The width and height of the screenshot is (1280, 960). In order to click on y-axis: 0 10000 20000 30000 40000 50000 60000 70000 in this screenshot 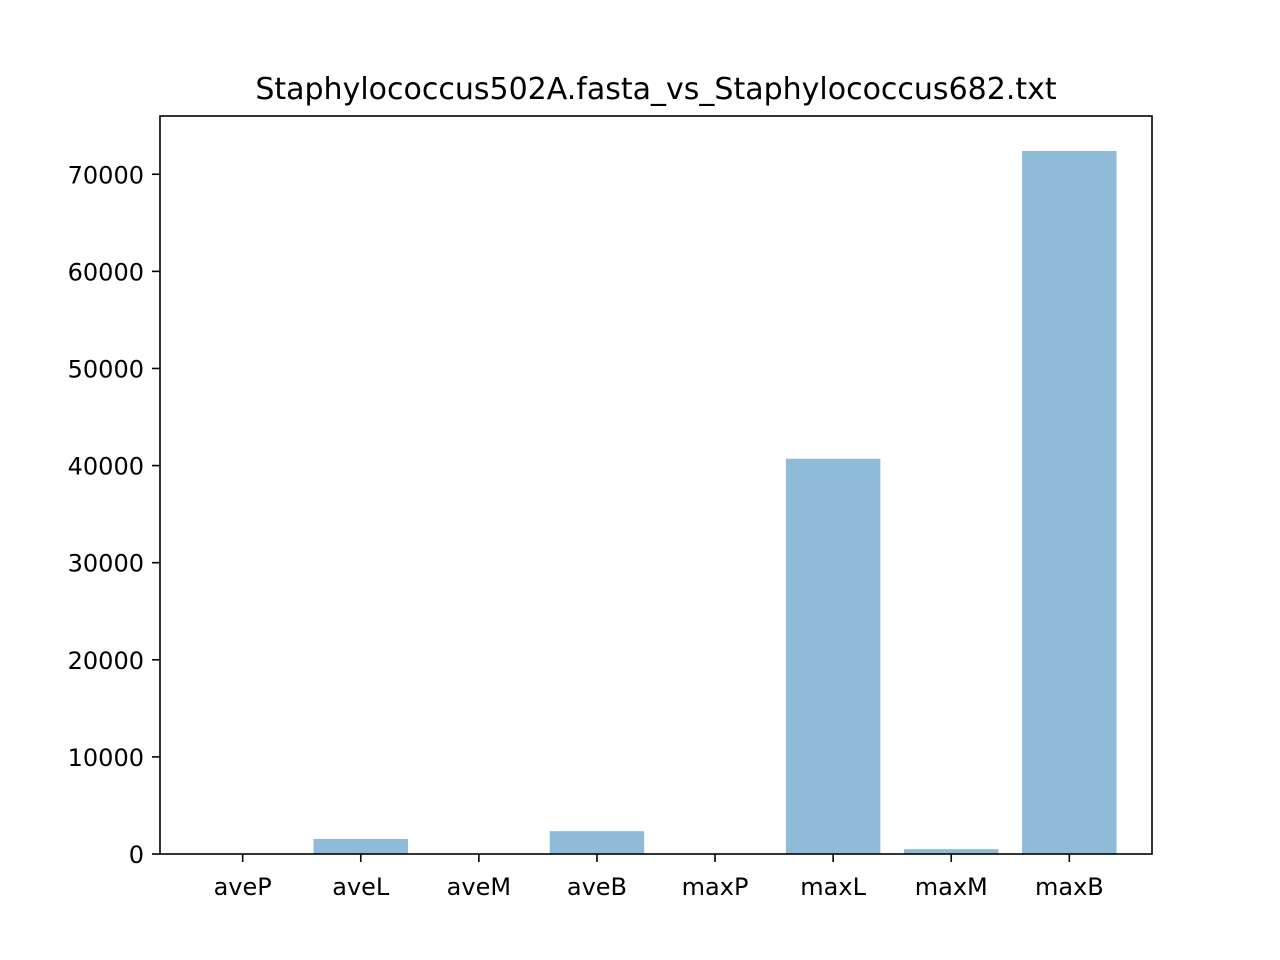, I will do `click(114, 515)`.